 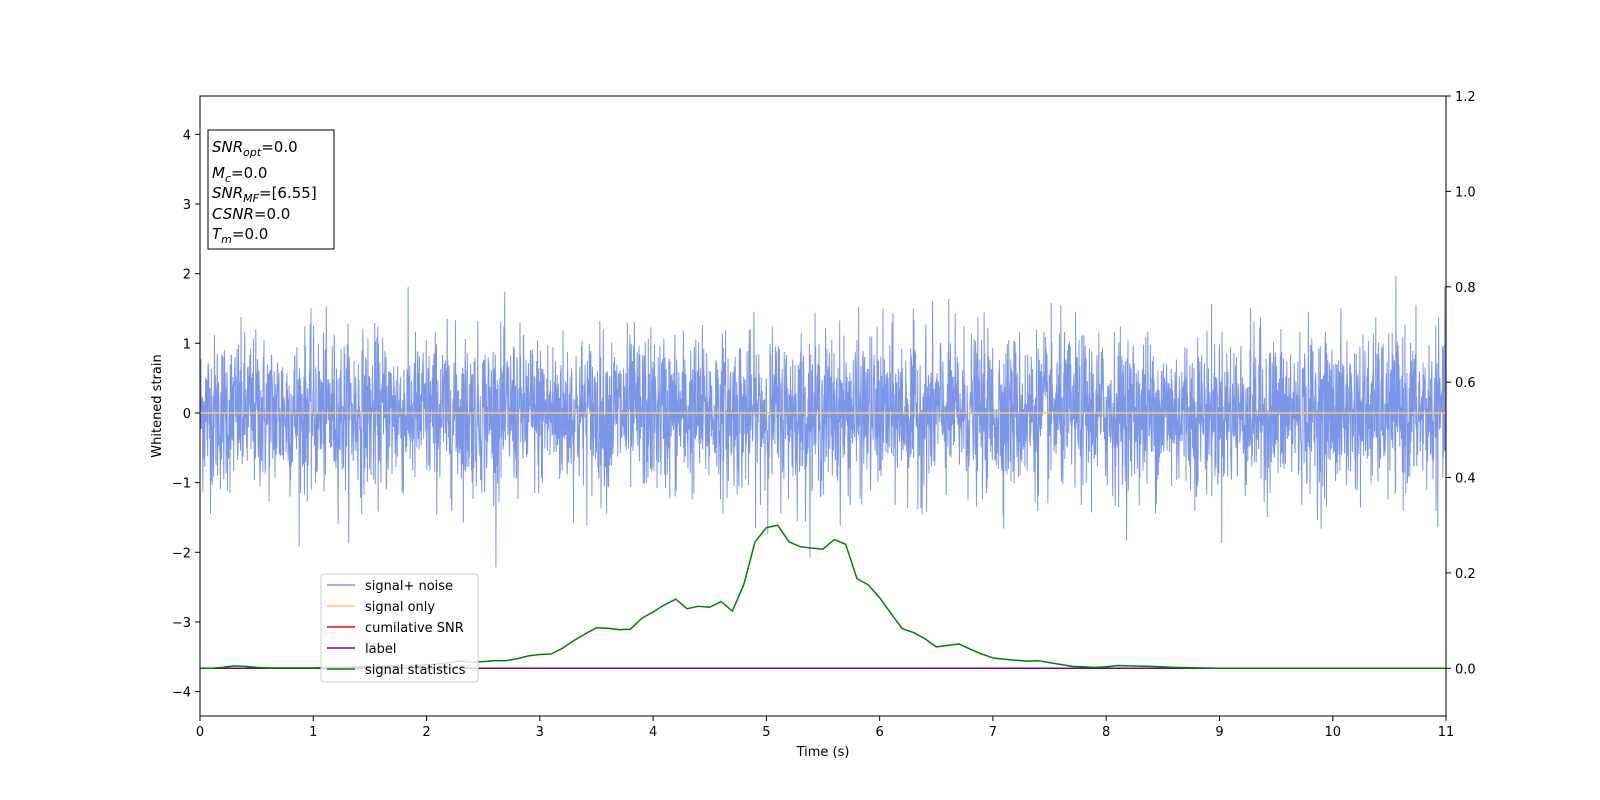 What do you see at coordinates (249, 173) in the screenshot?
I see `info-mc-value: =0.0` at bounding box center [249, 173].